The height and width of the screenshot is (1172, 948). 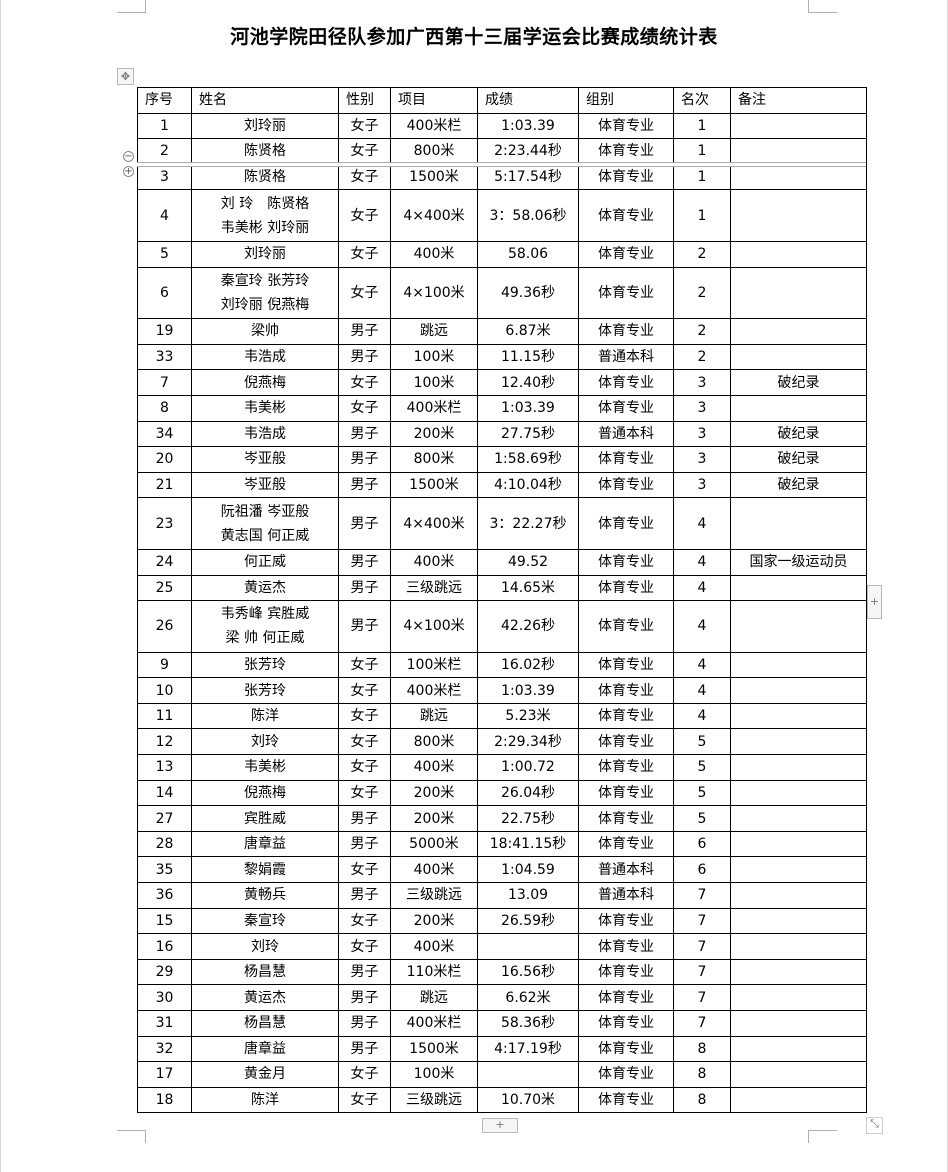 I want to click on table-row: 26 韦秀峰 宾胜威 梁 帅 何正威 男子 4×100米 42.26秒 体育专业 4, so click(x=502, y=626).